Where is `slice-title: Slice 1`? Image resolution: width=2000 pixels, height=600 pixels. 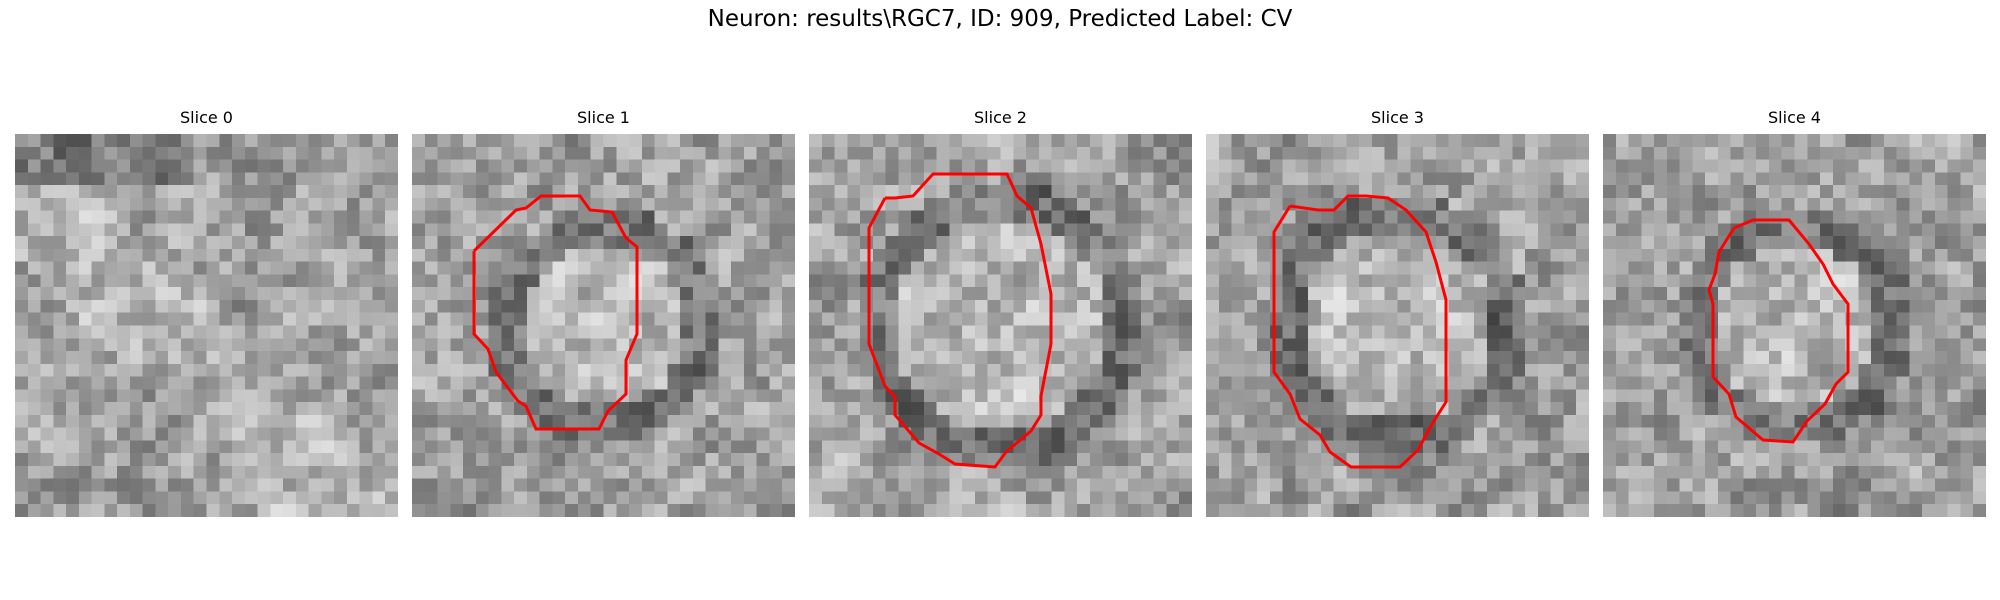
slice-title: Slice 1 is located at coordinates (603, 117).